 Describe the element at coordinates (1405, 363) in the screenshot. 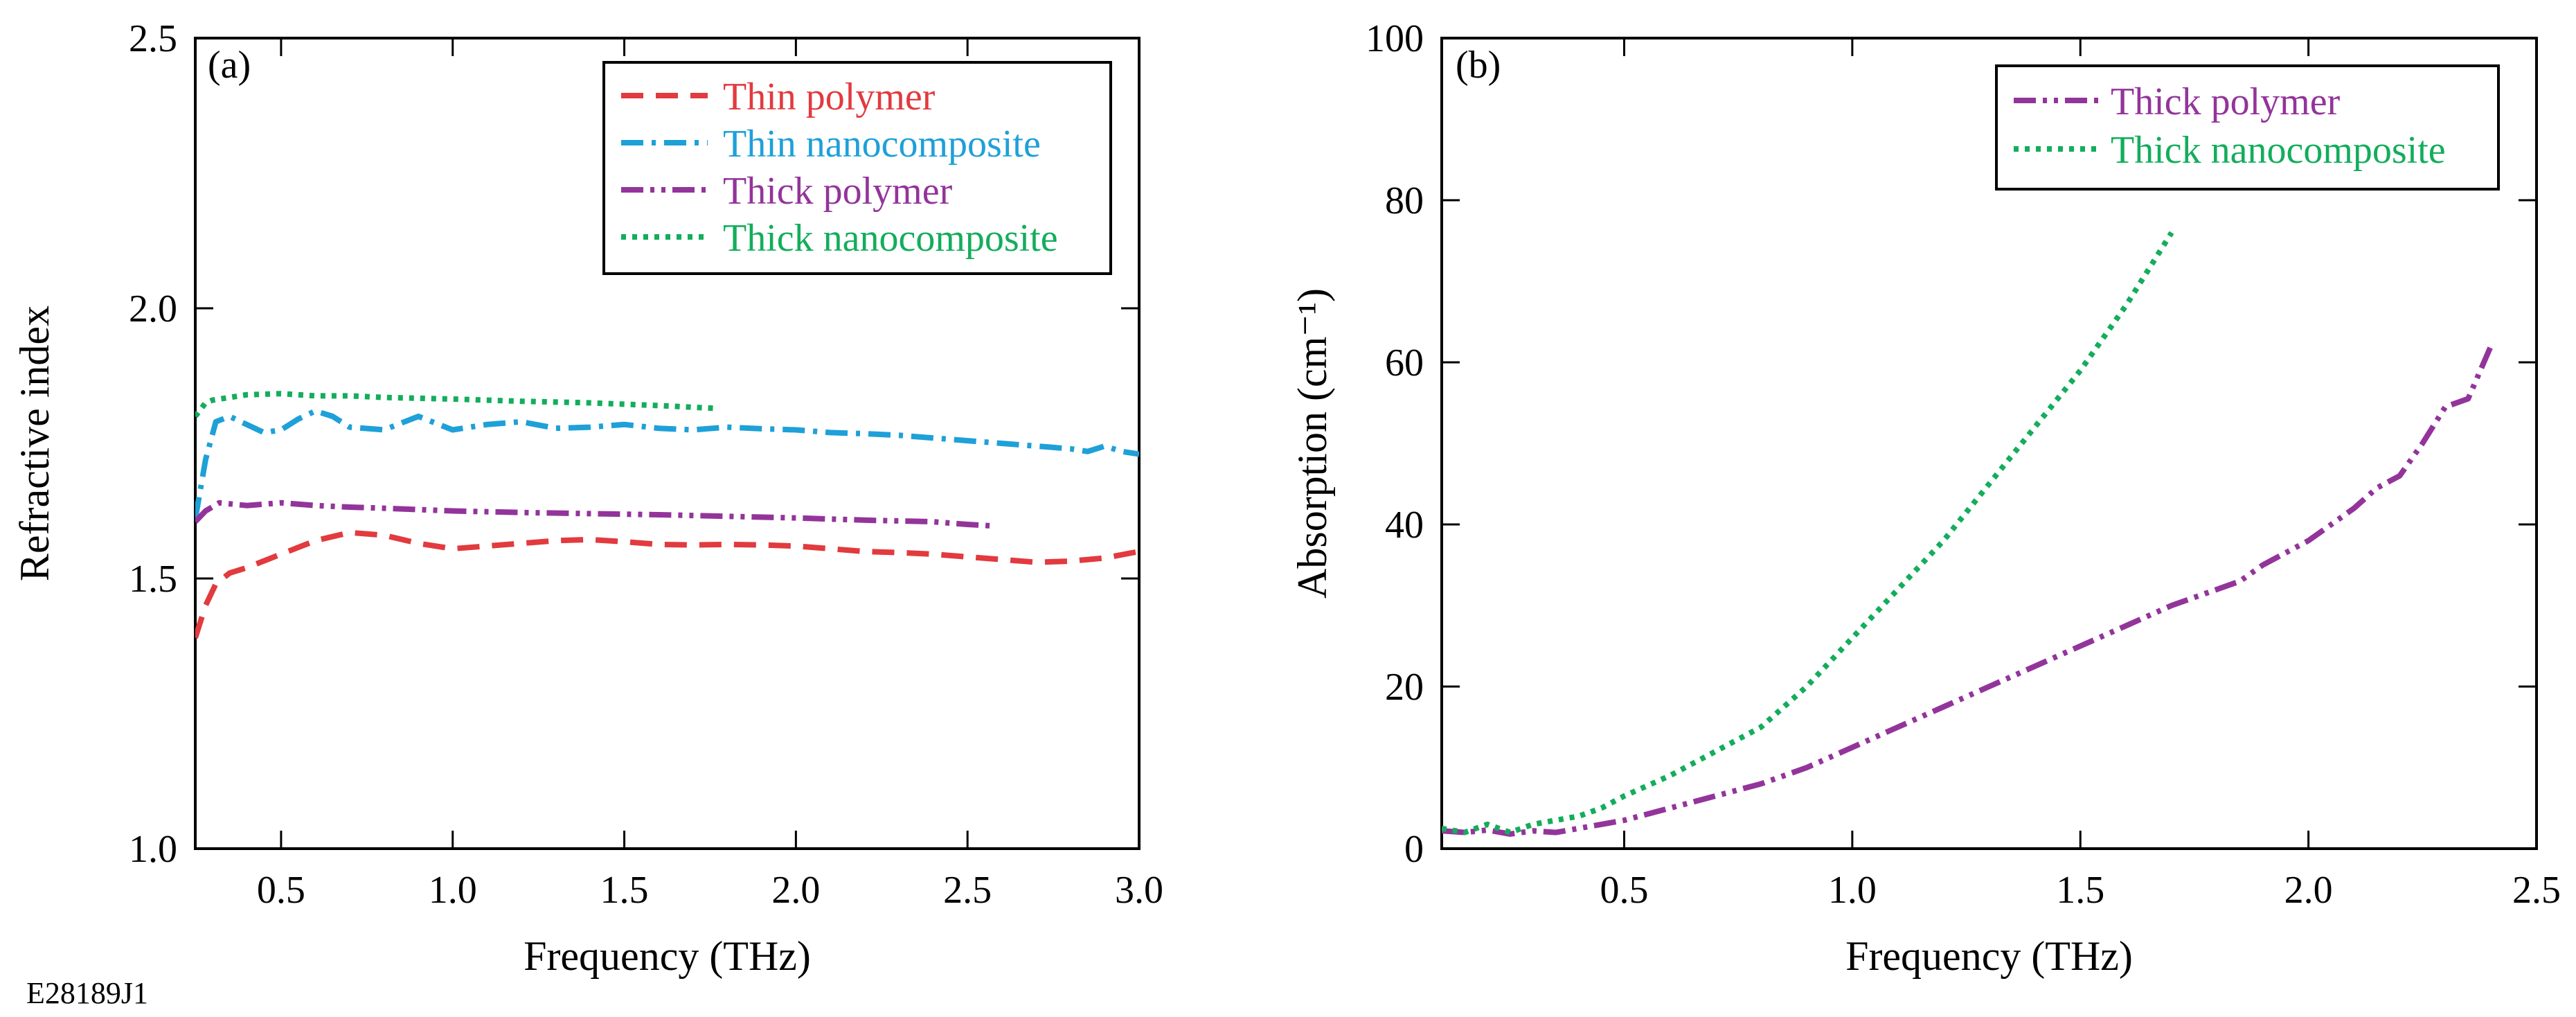

I see `y-tick-label: 60` at that location.